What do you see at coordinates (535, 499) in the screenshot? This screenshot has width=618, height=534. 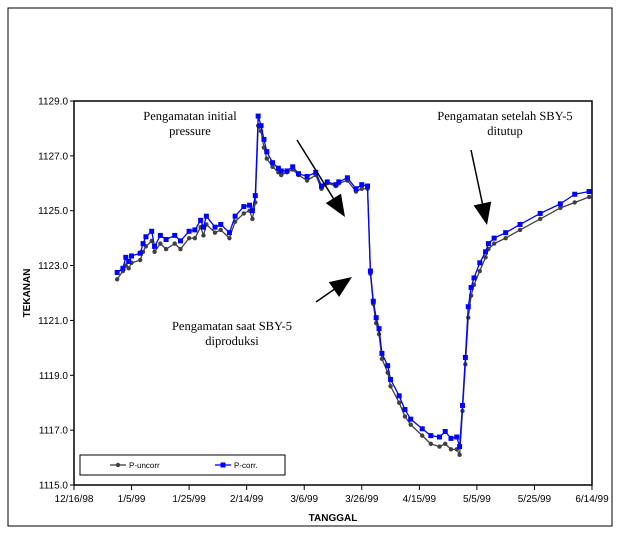 I see `x-tick-label: 5/25/99` at bounding box center [535, 499].